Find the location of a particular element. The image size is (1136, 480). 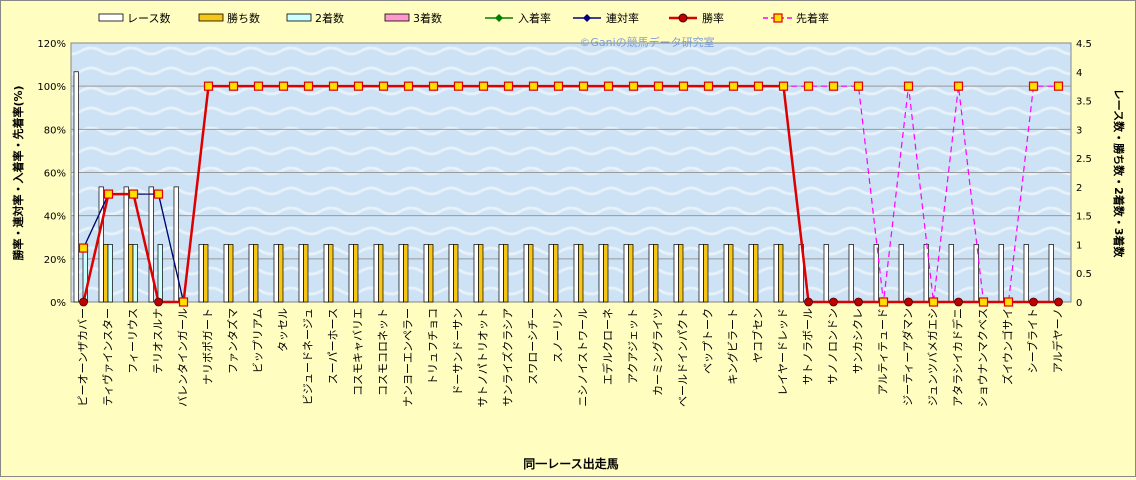

legend-marker is located at coordinates (587, 18).